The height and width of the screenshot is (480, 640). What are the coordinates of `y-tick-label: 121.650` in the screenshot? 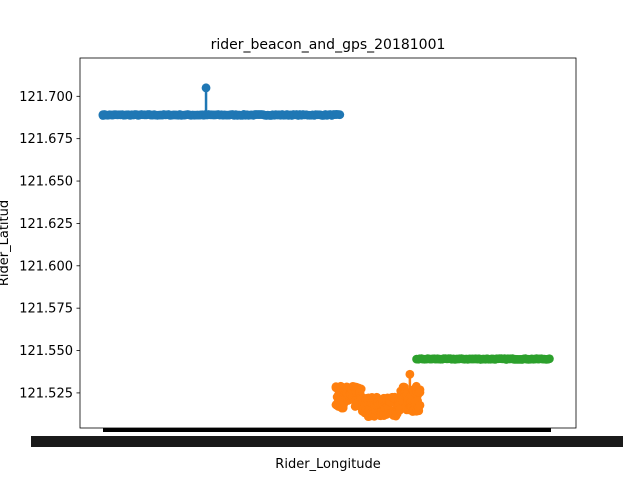 It's located at (46, 182).